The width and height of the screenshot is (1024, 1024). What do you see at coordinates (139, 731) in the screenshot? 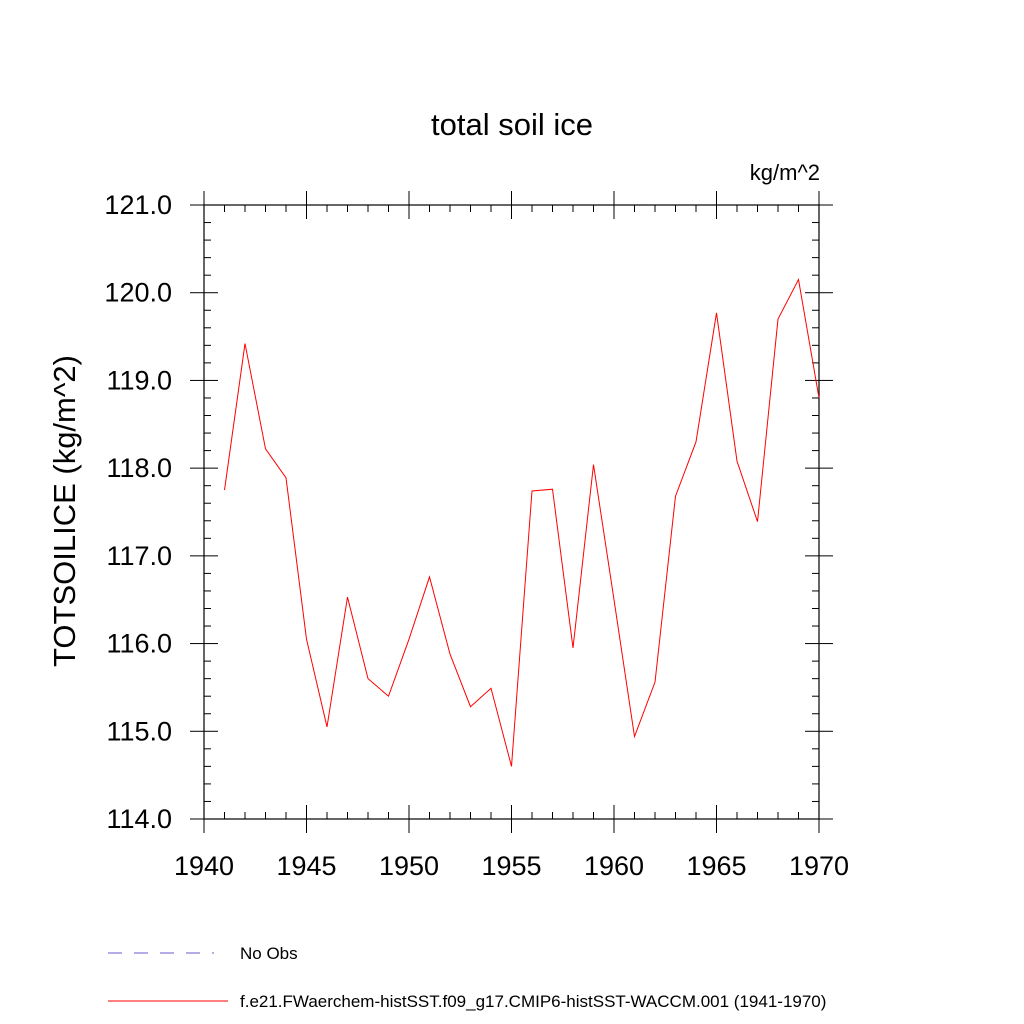
I see `y-tick-label: 115.0` at bounding box center [139, 731].